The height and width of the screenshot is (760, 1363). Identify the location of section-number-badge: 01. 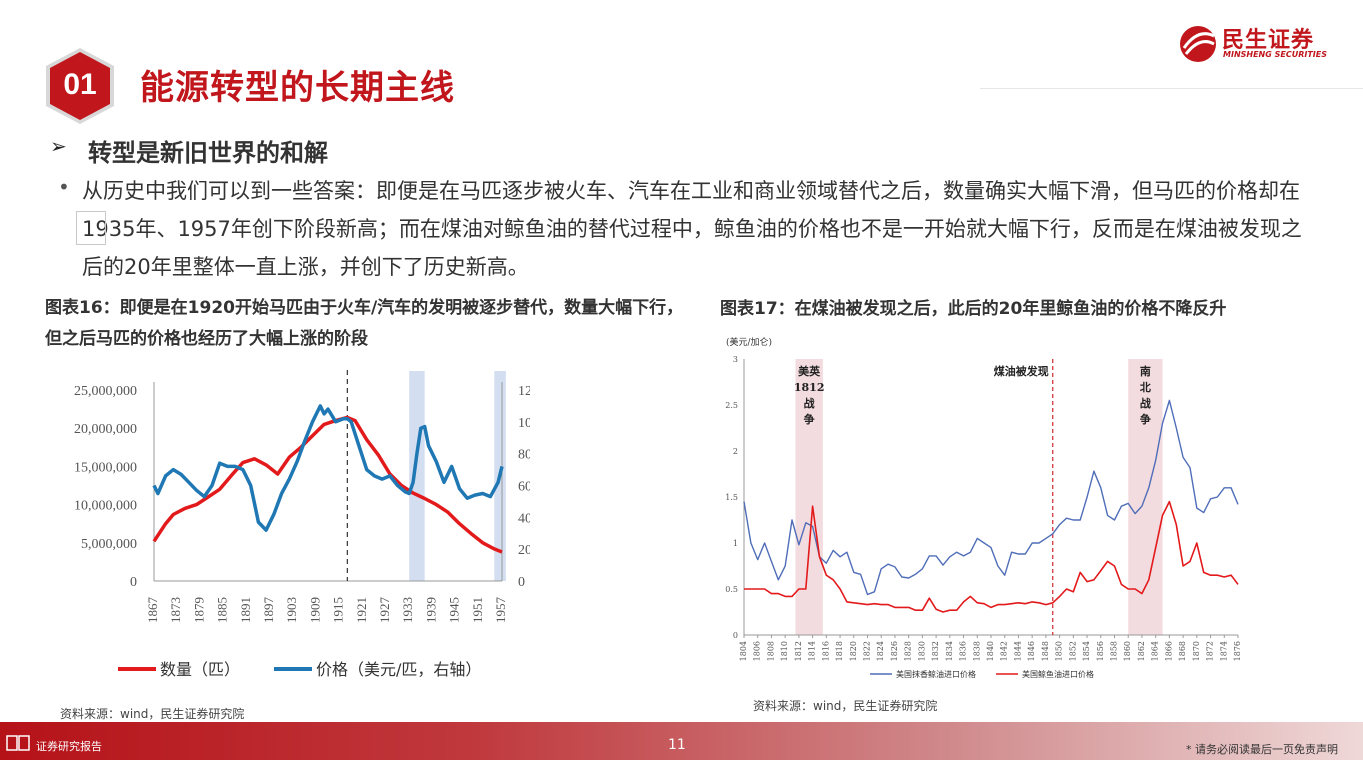
(80, 86).